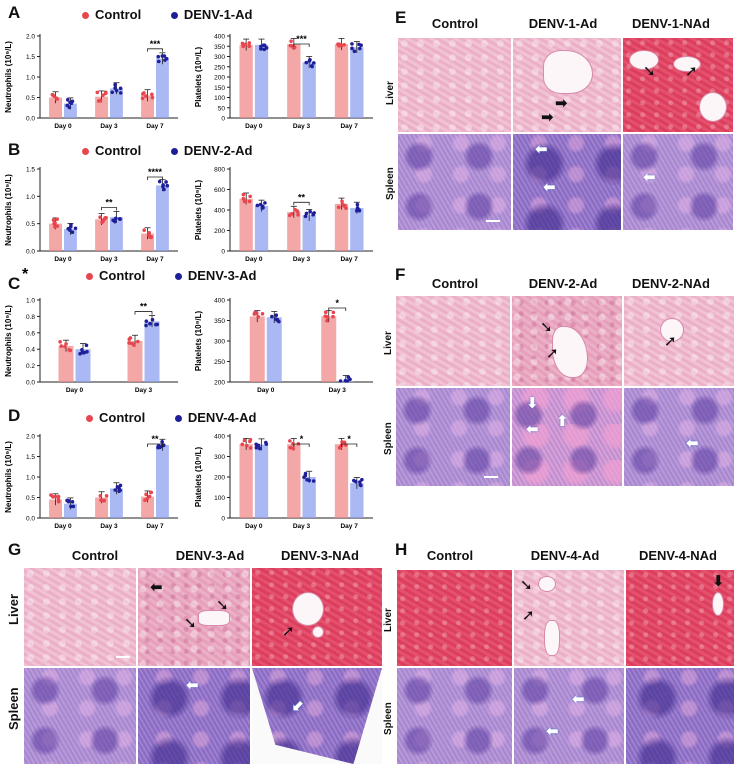  What do you see at coordinates (30, 224) in the screenshot?
I see `y-tick-label: 0.5` at bounding box center [30, 224].